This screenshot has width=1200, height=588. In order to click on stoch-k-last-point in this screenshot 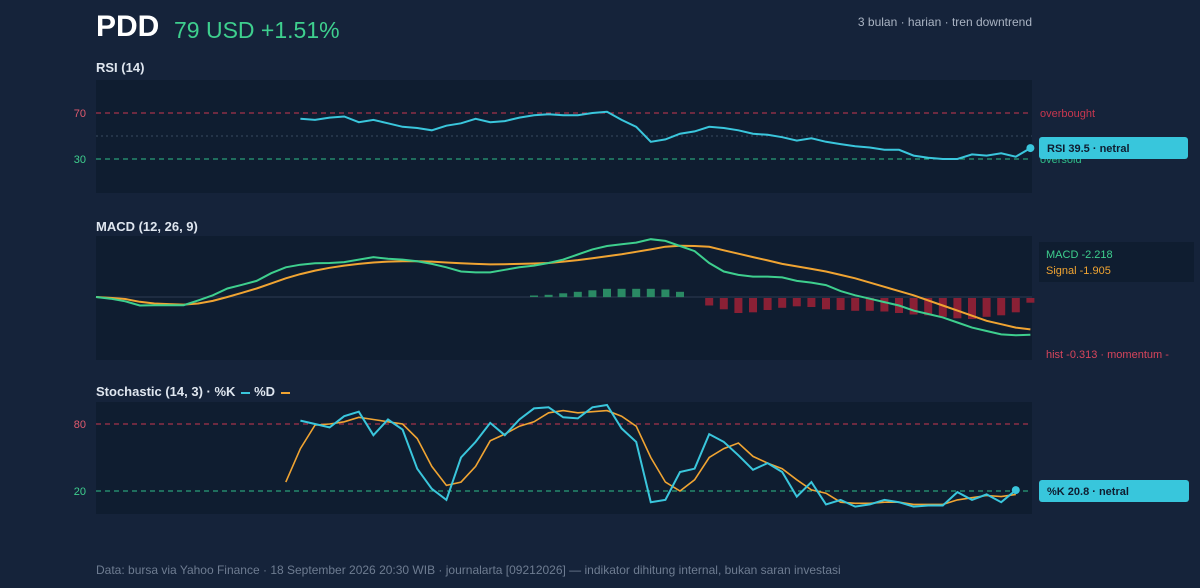, I will do `click(1015, 490)`.